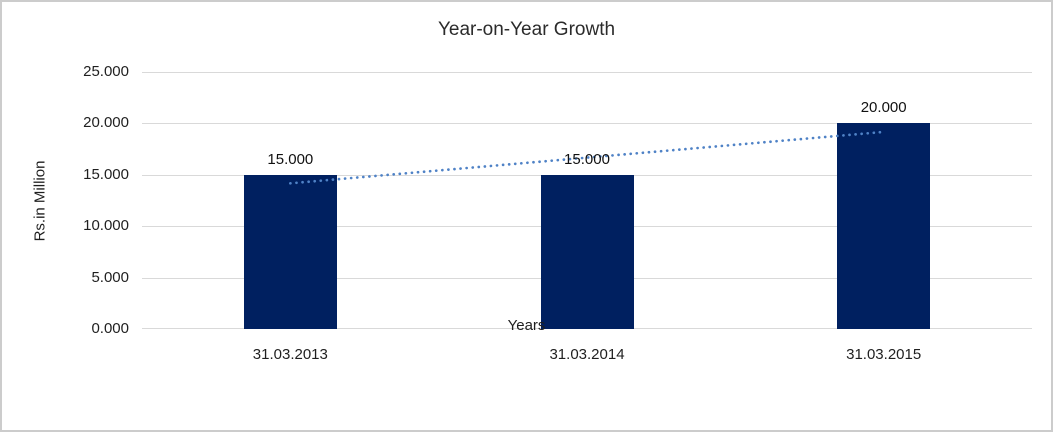 This screenshot has width=1053, height=432. Describe the element at coordinates (110, 277) in the screenshot. I see `y-tick-label: 5.000` at that location.